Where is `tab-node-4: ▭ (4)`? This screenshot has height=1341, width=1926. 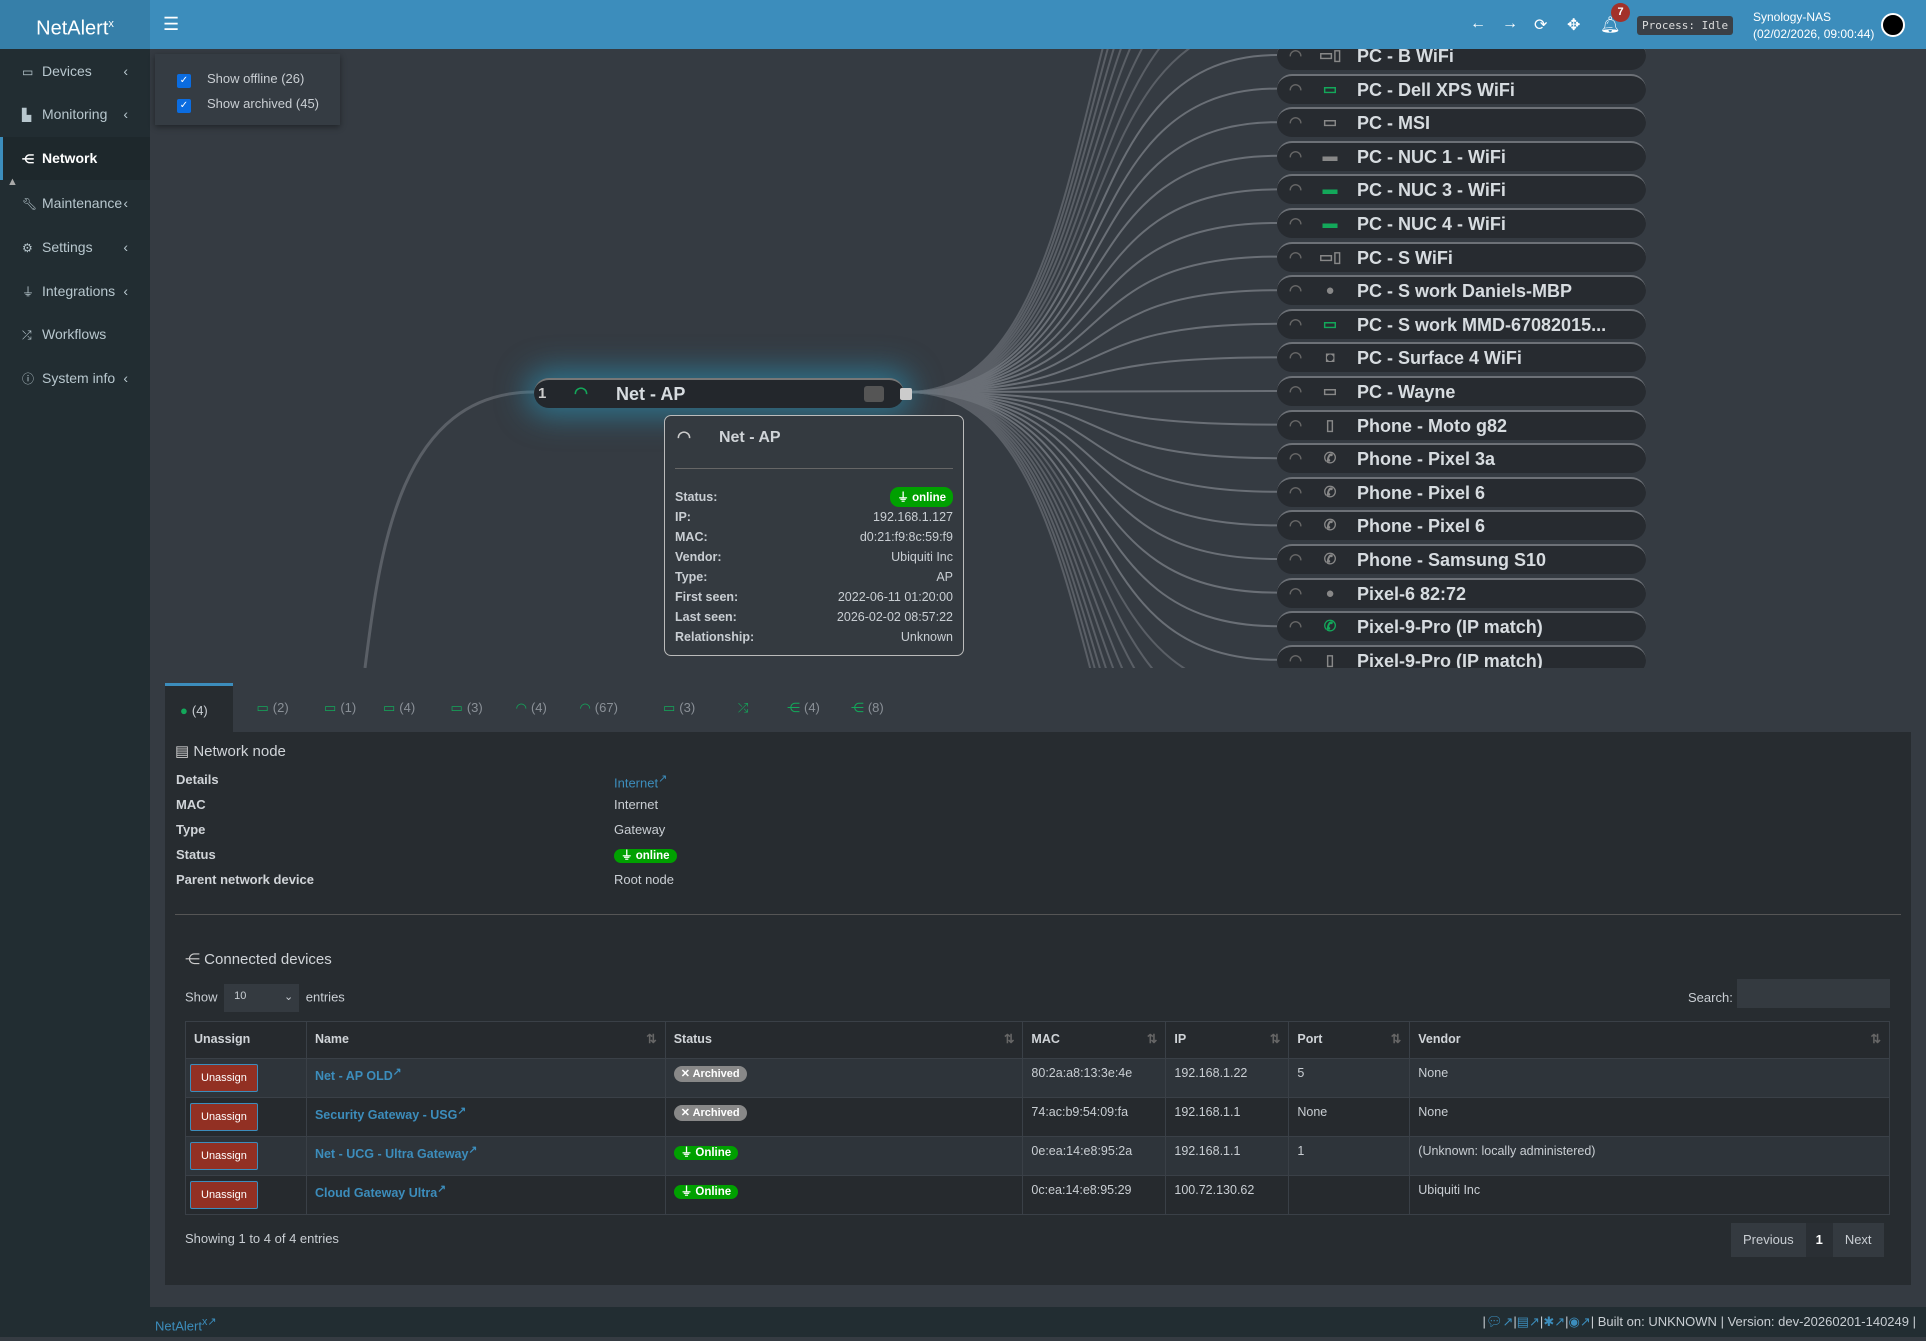 tab-node-4: ▭ (4) is located at coordinates (399, 707).